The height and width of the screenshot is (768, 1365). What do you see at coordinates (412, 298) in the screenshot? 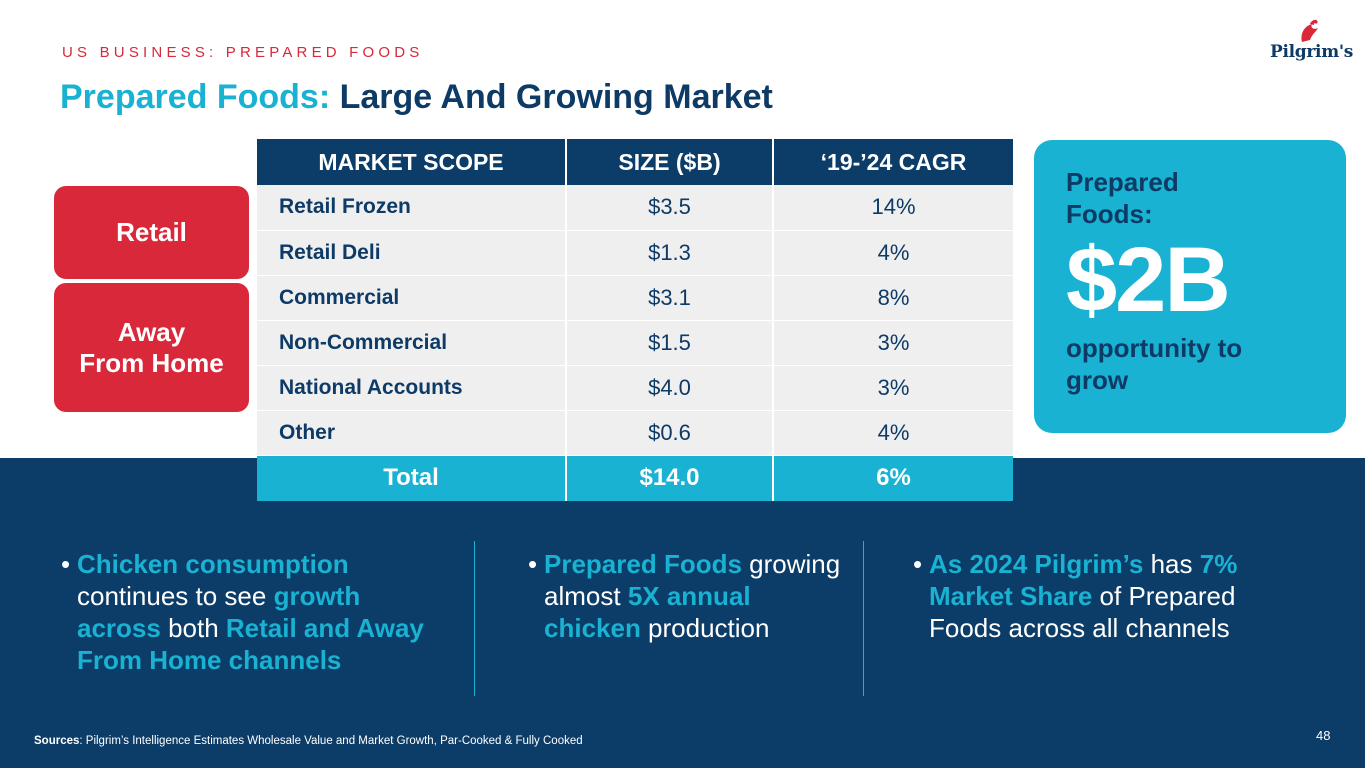
I see `row-scope: Commercial` at bounding box center [412, 298].